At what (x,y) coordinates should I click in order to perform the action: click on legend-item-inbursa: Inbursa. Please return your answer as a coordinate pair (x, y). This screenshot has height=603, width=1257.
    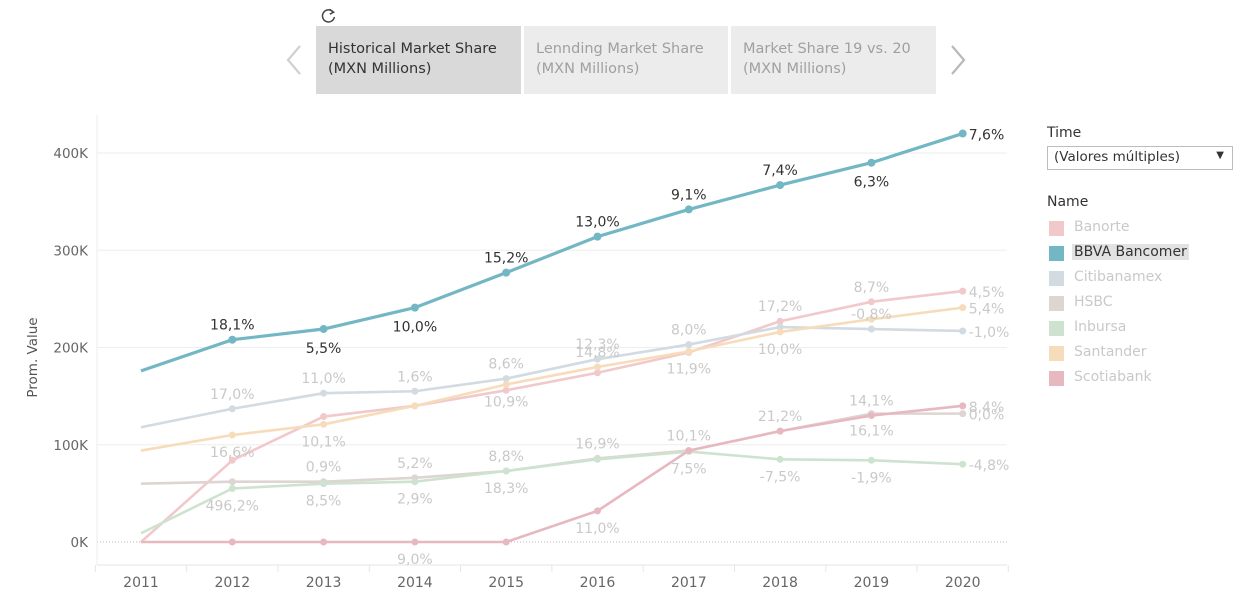
    Looking at the image, I should click on (1142, 328).